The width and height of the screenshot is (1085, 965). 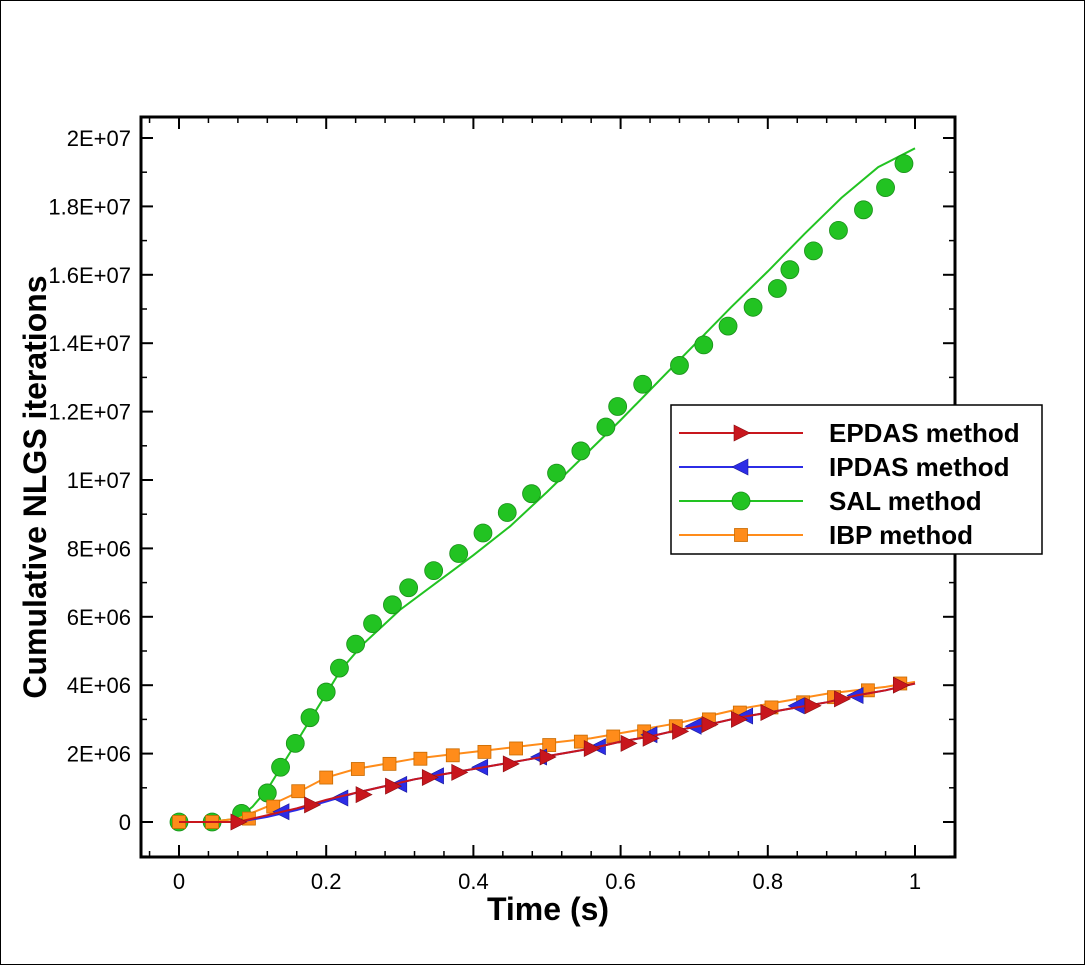 What do you see at coordinates (125, 822) in the screenshot?
I see `y-tick-label: 0` at bounding box center [125, 822].